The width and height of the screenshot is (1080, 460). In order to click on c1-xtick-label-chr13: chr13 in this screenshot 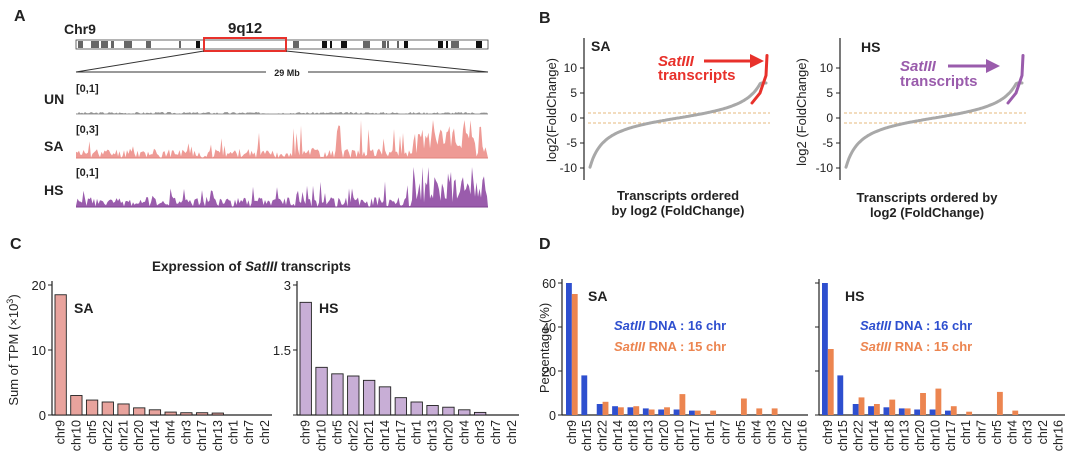, I will do `click(218, 435)`.